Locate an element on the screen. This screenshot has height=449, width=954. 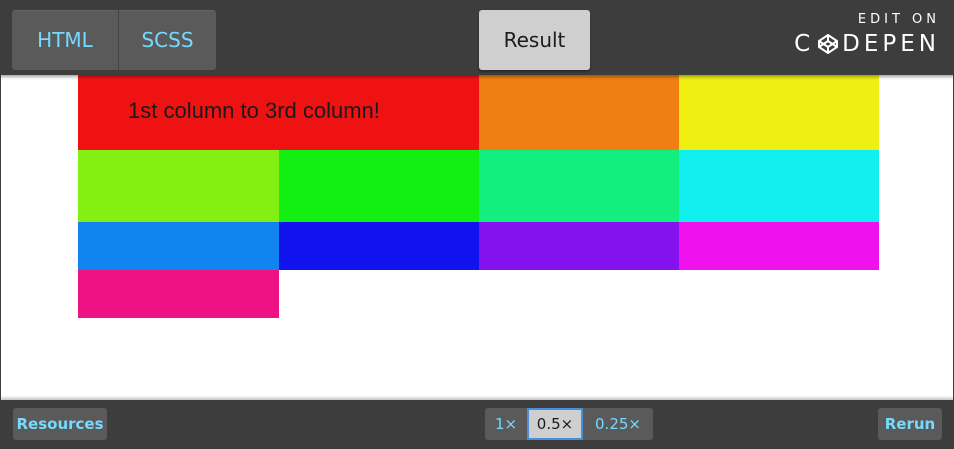
zoom-1x-button: 1× is located at coordinates (506, 424).